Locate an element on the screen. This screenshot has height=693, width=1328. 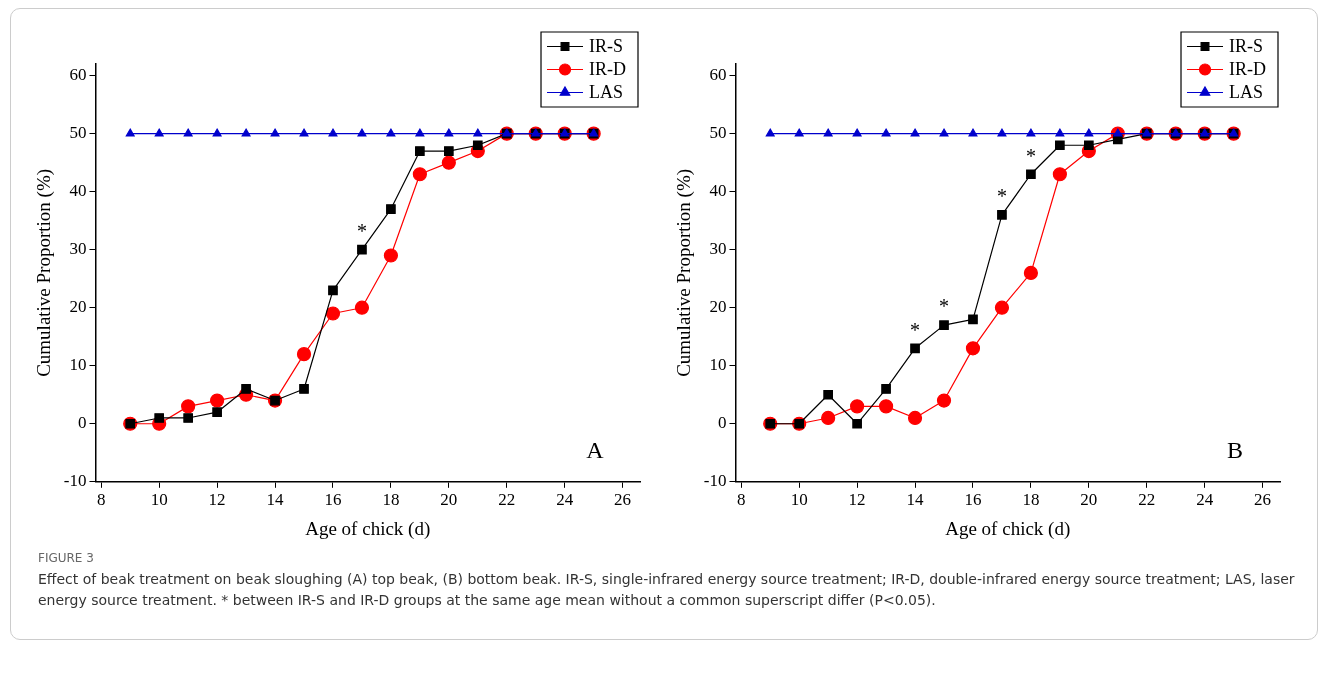
text: Effect of beak treatment on beak sloughing (A) top beak, (B) bottom beak. IR-S, single-infrared energy source treatment; IR-D, double-infrared energy source treatment; LAS, laser energy source treatment. * between IR-S and IR-D groups at the same age mean without a common superscript differ (P<0.05). is located at coordinates (667, 590).